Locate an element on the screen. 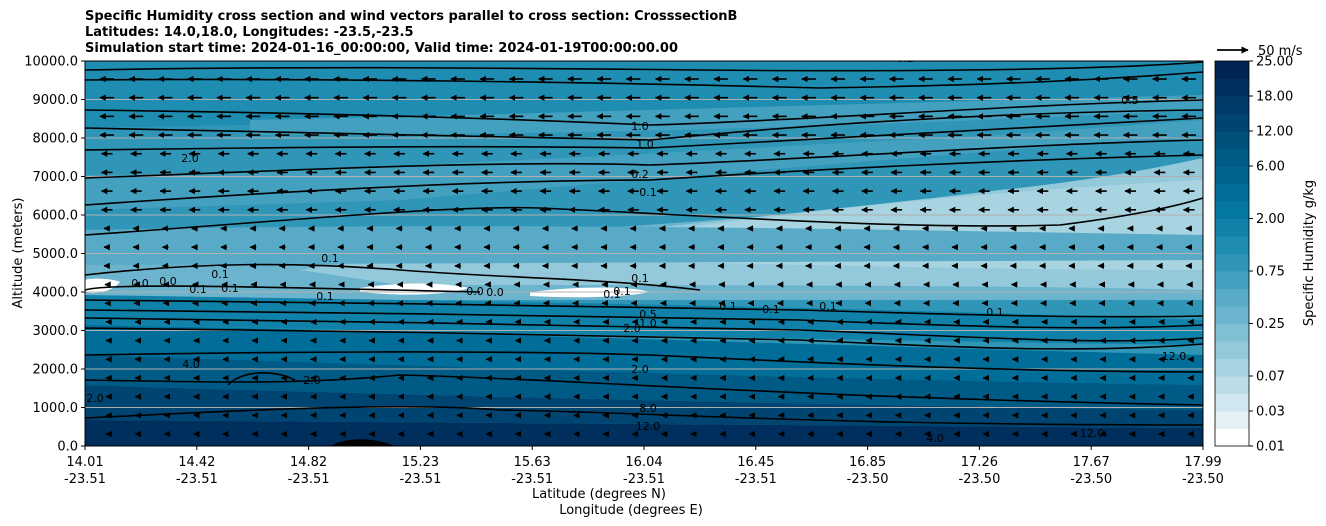  colorbar-tick-label: 6.00 is located at coordinates (1270, 167).